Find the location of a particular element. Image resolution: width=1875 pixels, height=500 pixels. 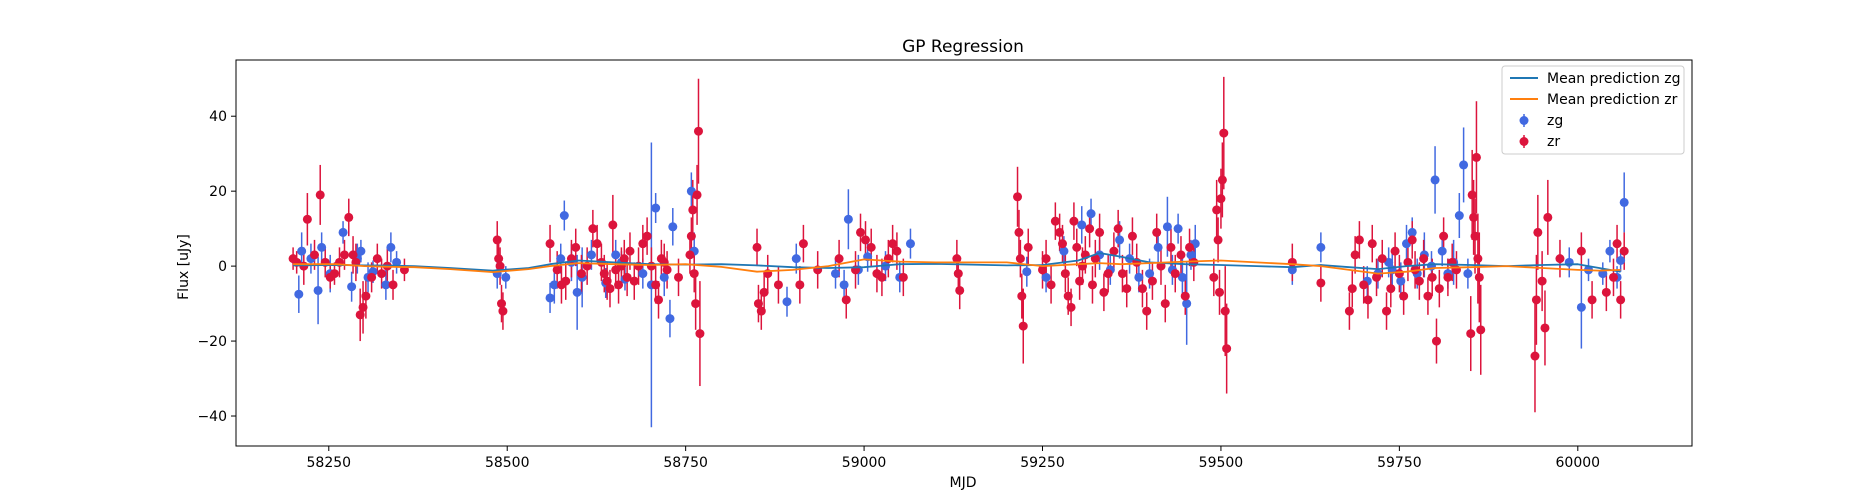

legend-label-zg-points: zg is located at coordinates (1555, 121).